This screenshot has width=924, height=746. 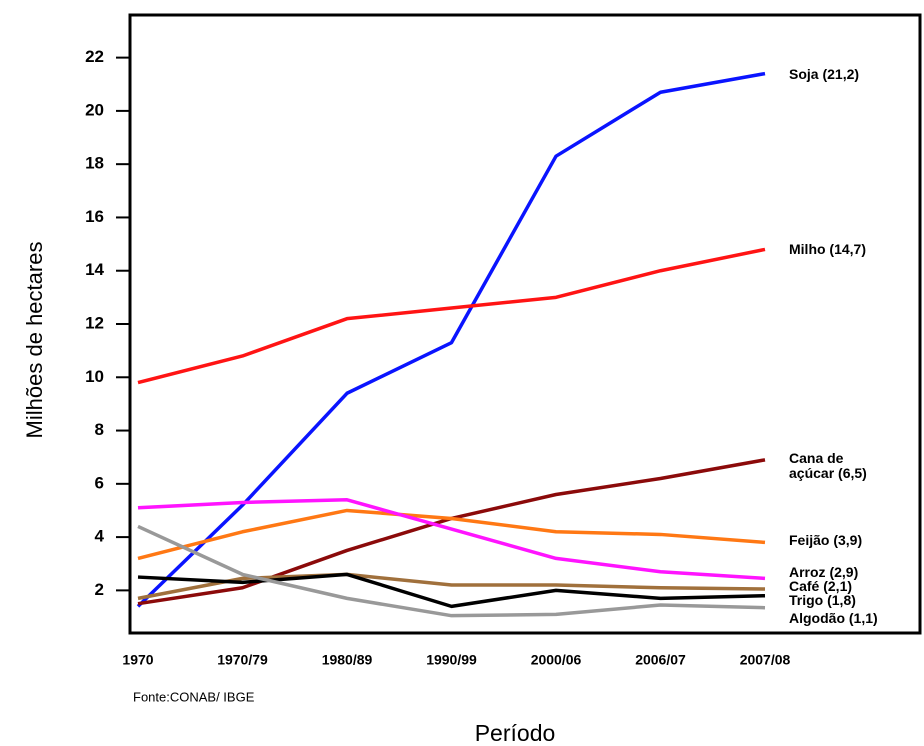 I want to click on series-label: Algodão (1,1), so click(x=833, y=618).